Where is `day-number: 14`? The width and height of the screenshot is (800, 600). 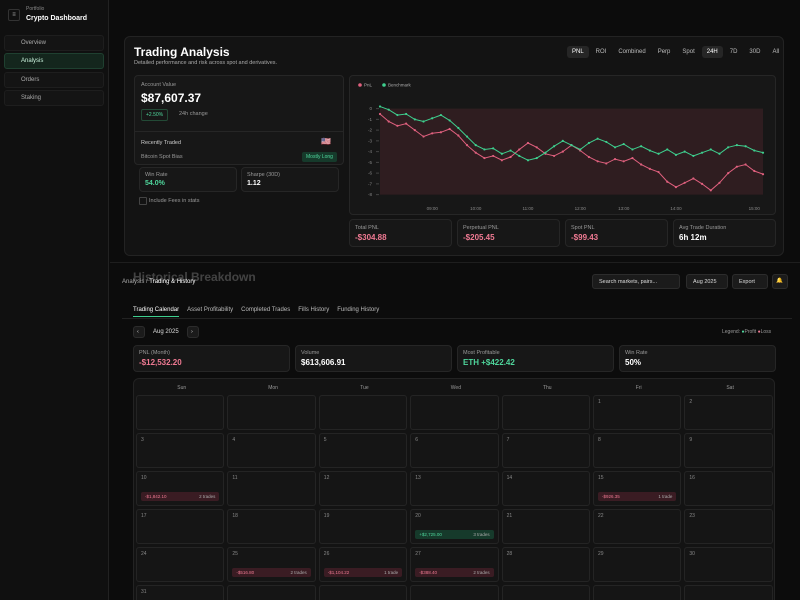
day-number: 14 is located at coordinates (509, 478).